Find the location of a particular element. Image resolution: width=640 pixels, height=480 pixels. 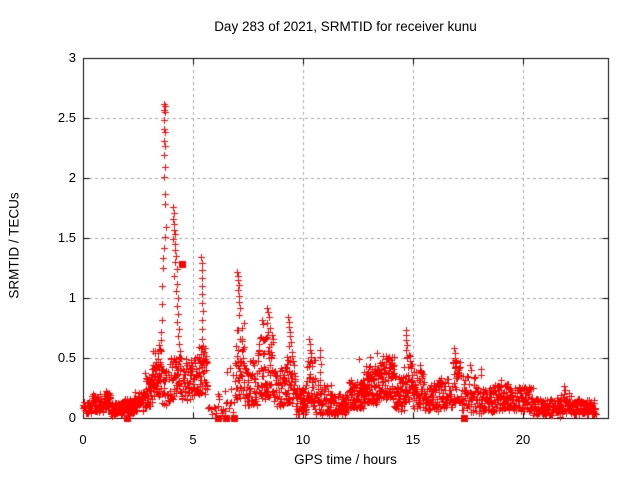

y-tick-label: 2 is located at coordinates (72, 177).